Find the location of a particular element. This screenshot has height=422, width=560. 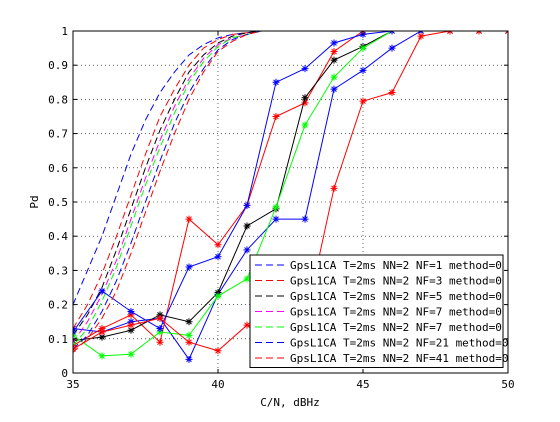

y-tick-label: 0.2 is located at coordinates (58, 305).